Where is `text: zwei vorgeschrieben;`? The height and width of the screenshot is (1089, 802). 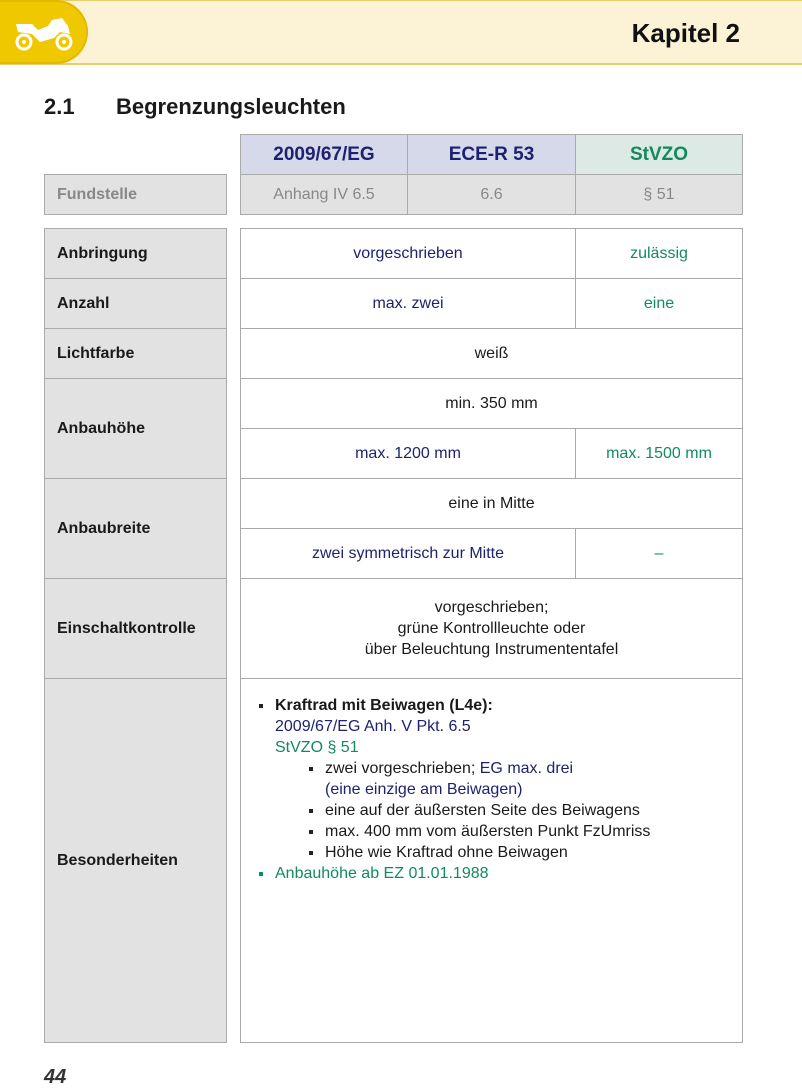 text: zwei vorgeschrieben; is located at coordinates (402, 768).